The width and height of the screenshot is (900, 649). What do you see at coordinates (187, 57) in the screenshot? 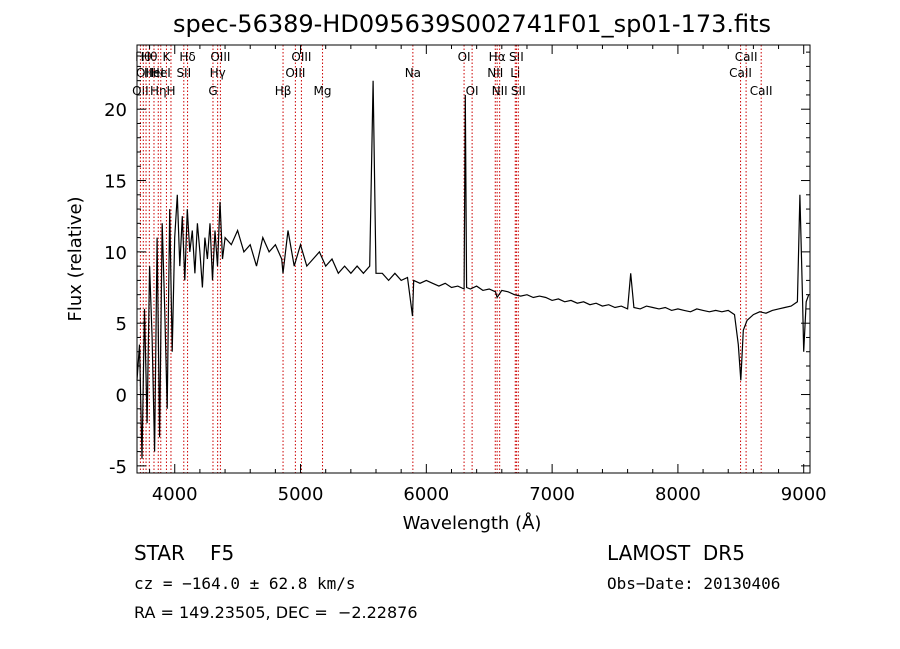
I see `spectral-line-label: Hδ` at bounding box center [187, 57].